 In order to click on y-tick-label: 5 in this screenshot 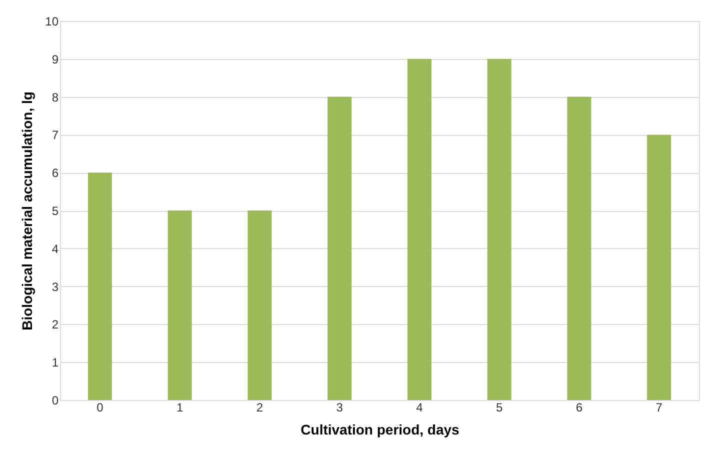, I will do `click(55, 211)`.